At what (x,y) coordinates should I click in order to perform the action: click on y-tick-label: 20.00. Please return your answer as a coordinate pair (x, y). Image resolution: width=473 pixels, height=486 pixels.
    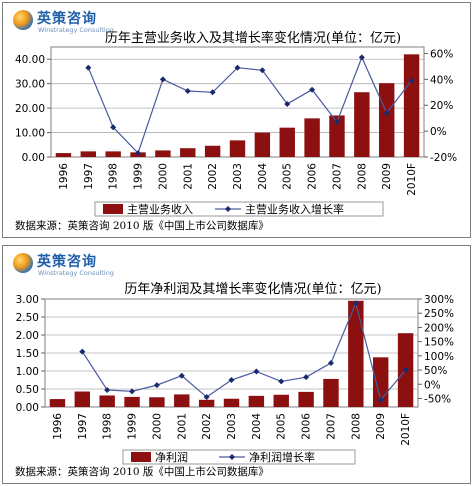
    Looking at the image, I should click on (30, 109).